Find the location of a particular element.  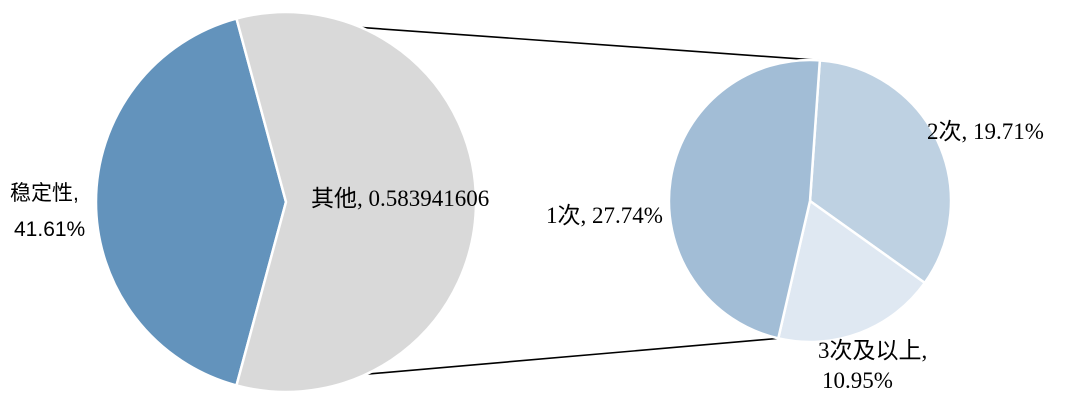

label-once: 1次, 27.74% is located at coordinates (604, 215).